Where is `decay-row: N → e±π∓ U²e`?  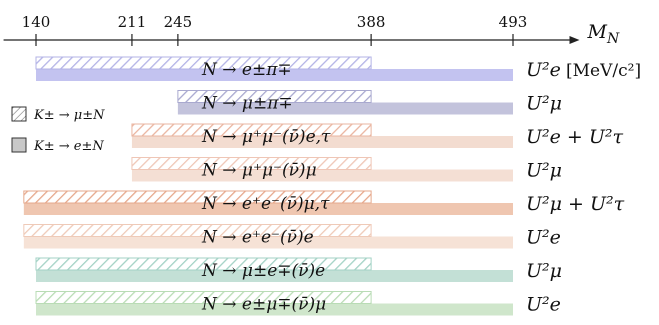 decay-row: N → e±π∓ U²e is located at coordinates (298, 68).